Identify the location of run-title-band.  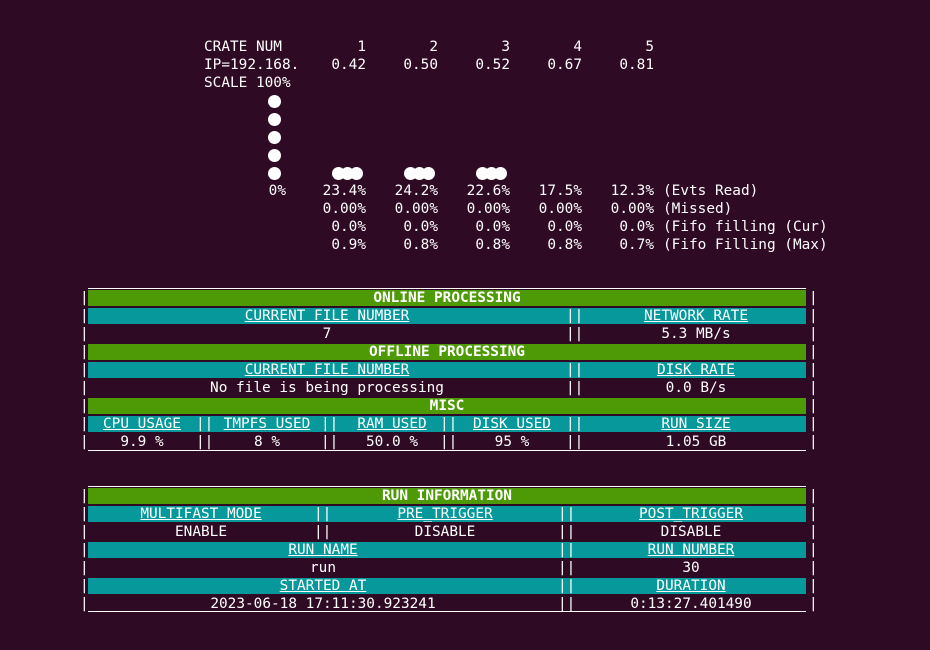
(447, 496).